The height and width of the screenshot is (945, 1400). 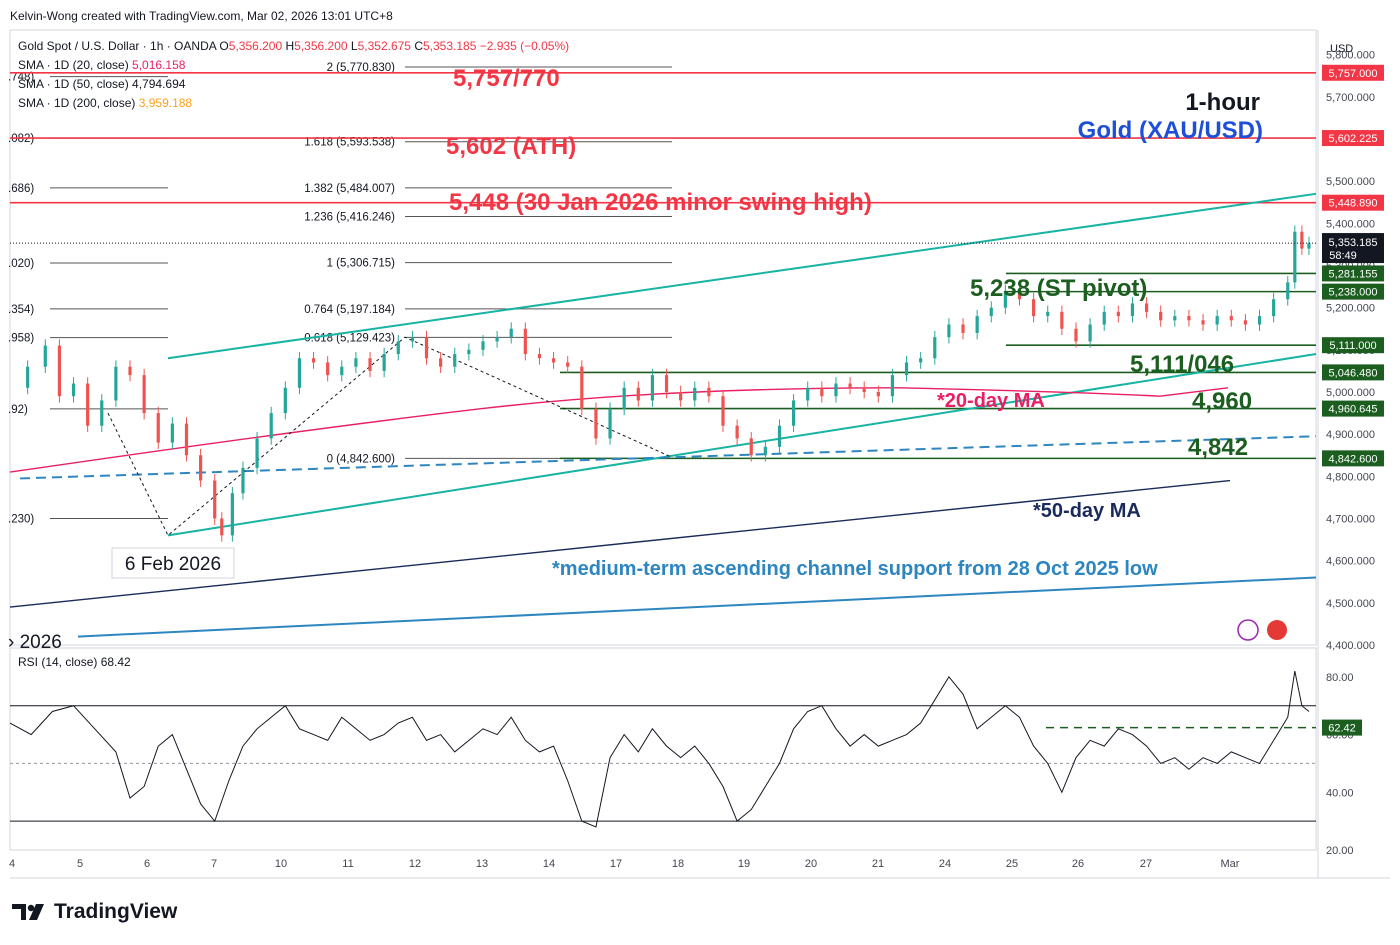 I want to click on y-tick-label: 4,900.000, so click(x=1350, y=435).